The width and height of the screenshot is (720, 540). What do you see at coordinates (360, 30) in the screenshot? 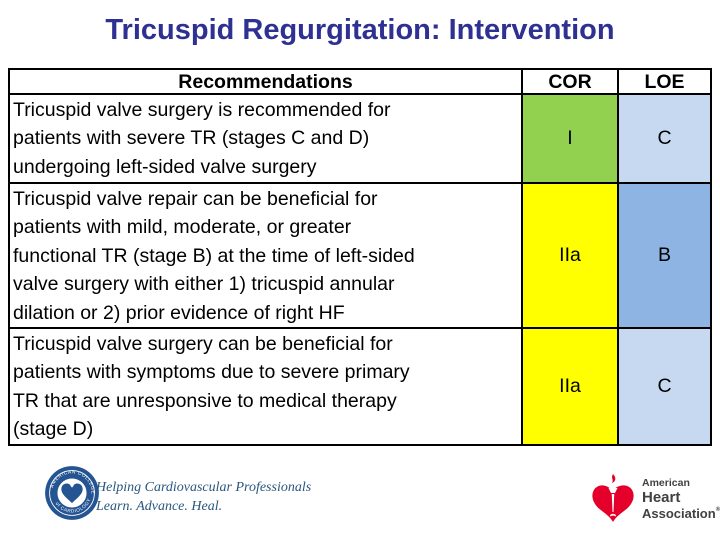
I see `slide-title: Tricuspid Regurgitation: Intervention` at bounding box center [360, 30].